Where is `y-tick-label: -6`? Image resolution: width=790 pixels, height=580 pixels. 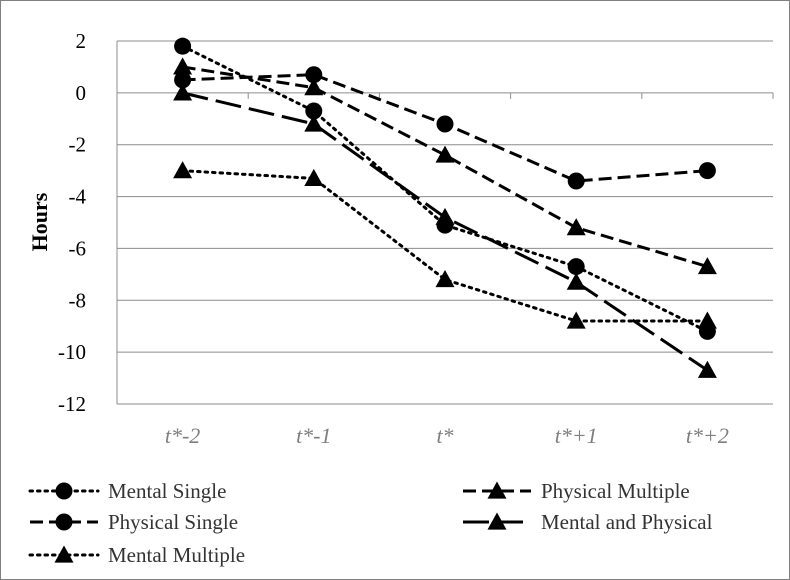 y-tick-label: -6 is located at coordinates (78, 248).